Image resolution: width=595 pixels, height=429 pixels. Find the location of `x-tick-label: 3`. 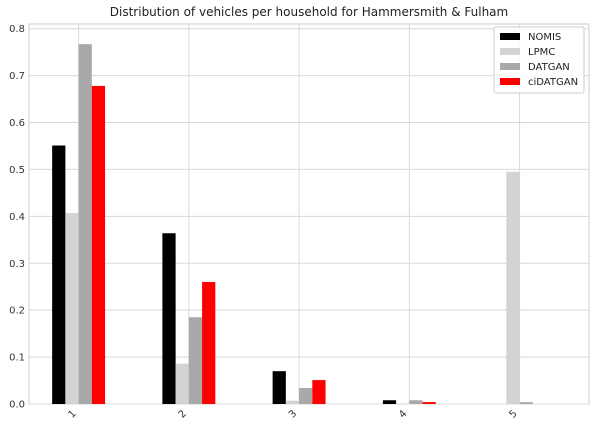

x-tick-label: 3 is located at coordinates (293, 414).